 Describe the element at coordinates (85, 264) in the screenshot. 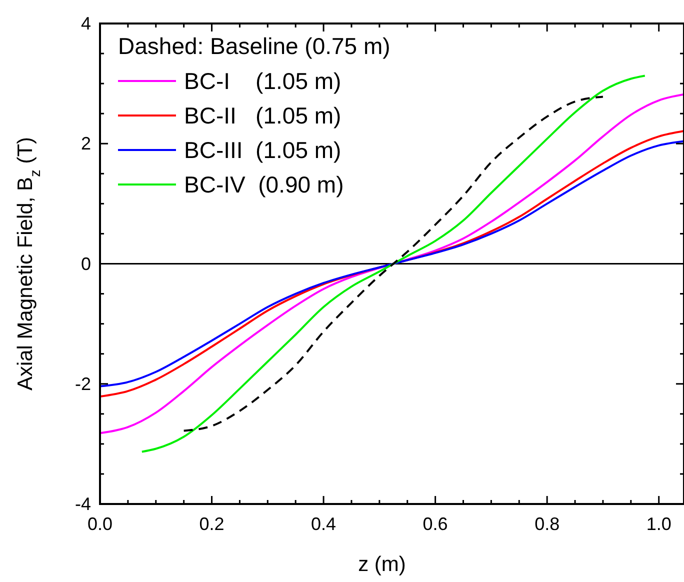

I see `y-tick-label: 0` at that location.